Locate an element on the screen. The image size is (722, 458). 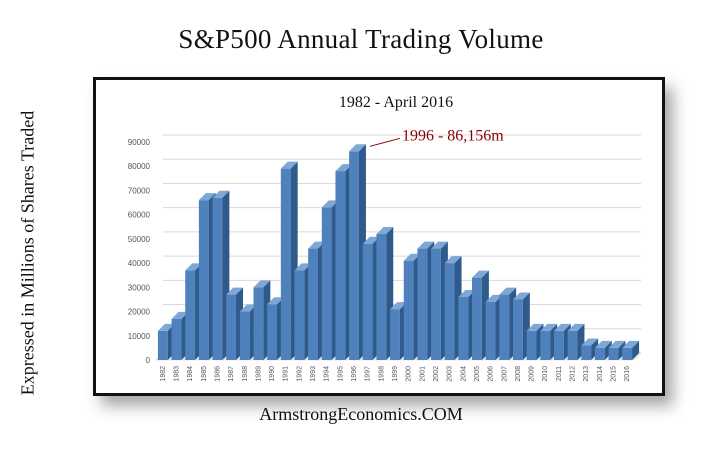
x-tick-label: 2016 is located at coordinates (627, 374).